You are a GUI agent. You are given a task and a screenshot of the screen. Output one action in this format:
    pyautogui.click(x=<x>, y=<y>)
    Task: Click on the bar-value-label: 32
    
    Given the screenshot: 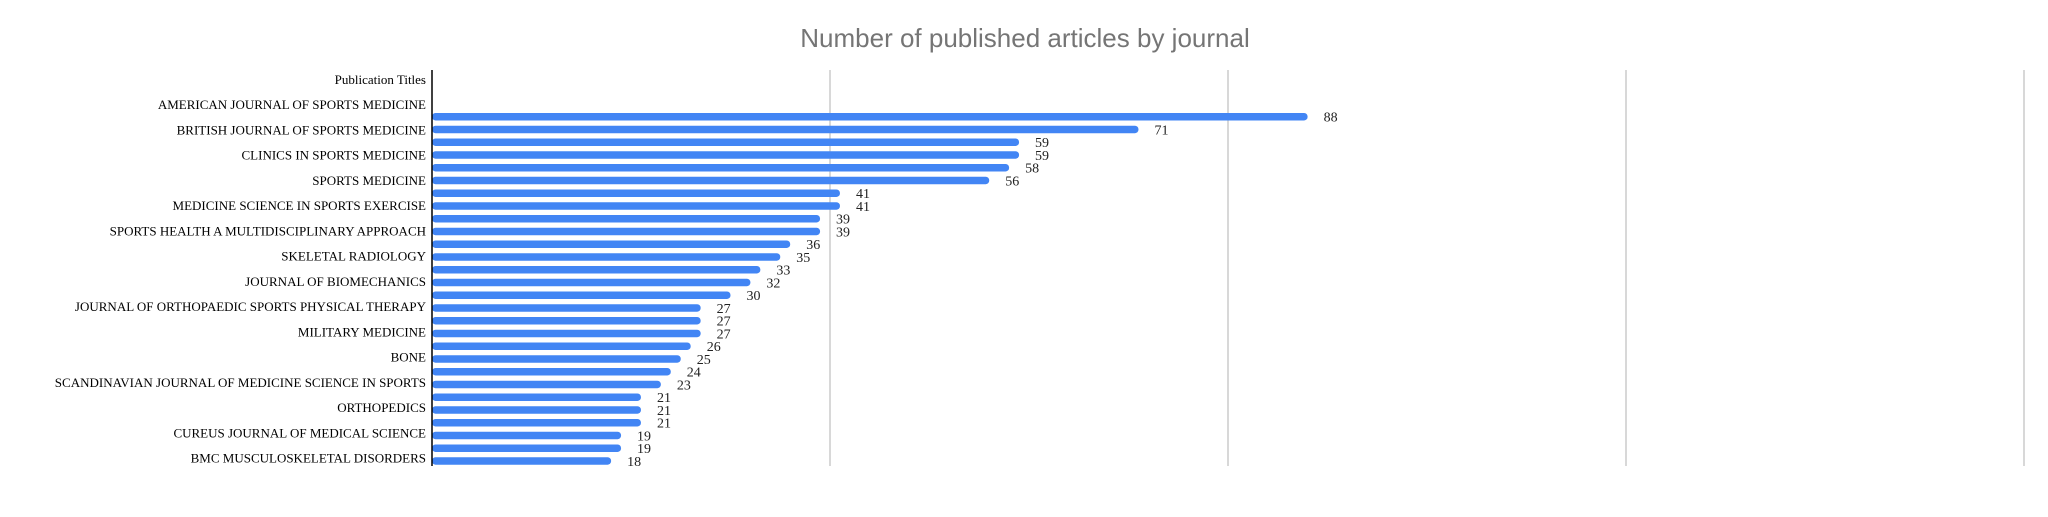 What is the action you would take?
    pyautogui.click(x=773, y=283)
    